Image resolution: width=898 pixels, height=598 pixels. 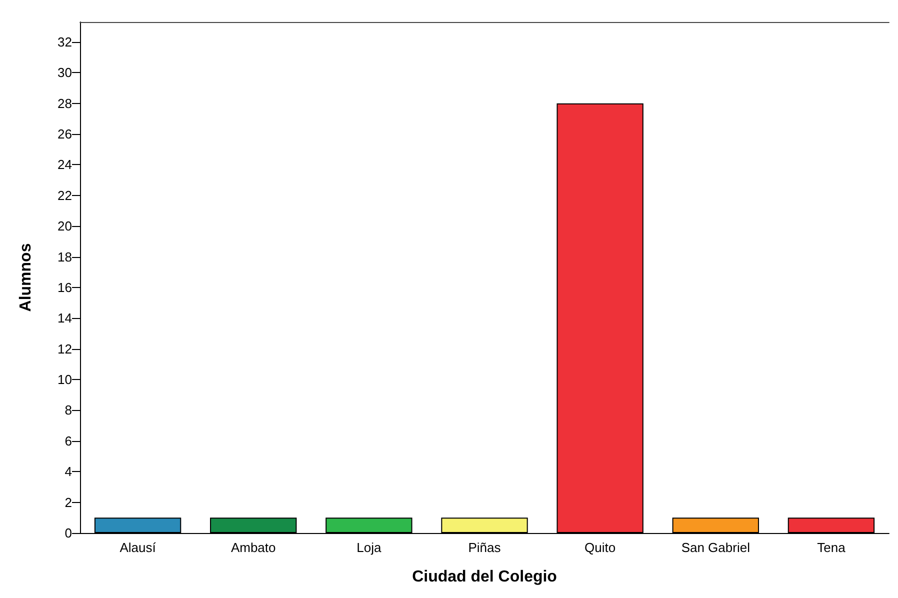 I want to click on y-tick-label: 12, so click(x=65, y=348).